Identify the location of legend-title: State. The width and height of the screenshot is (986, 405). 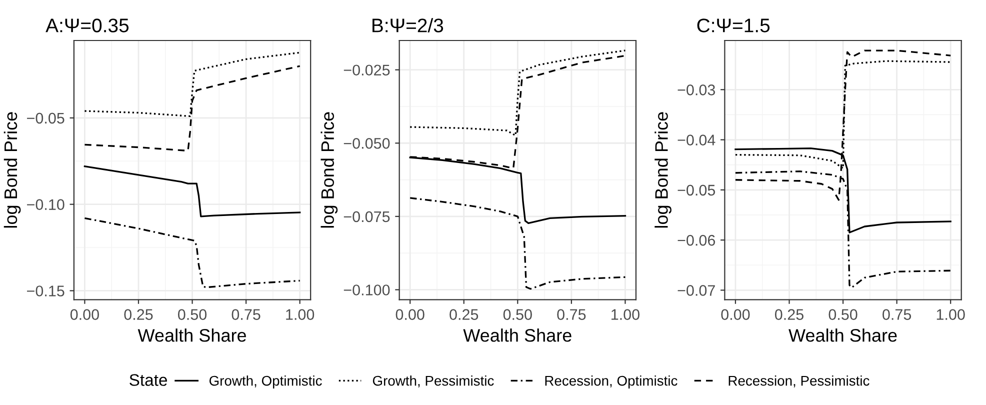
(148, 380).